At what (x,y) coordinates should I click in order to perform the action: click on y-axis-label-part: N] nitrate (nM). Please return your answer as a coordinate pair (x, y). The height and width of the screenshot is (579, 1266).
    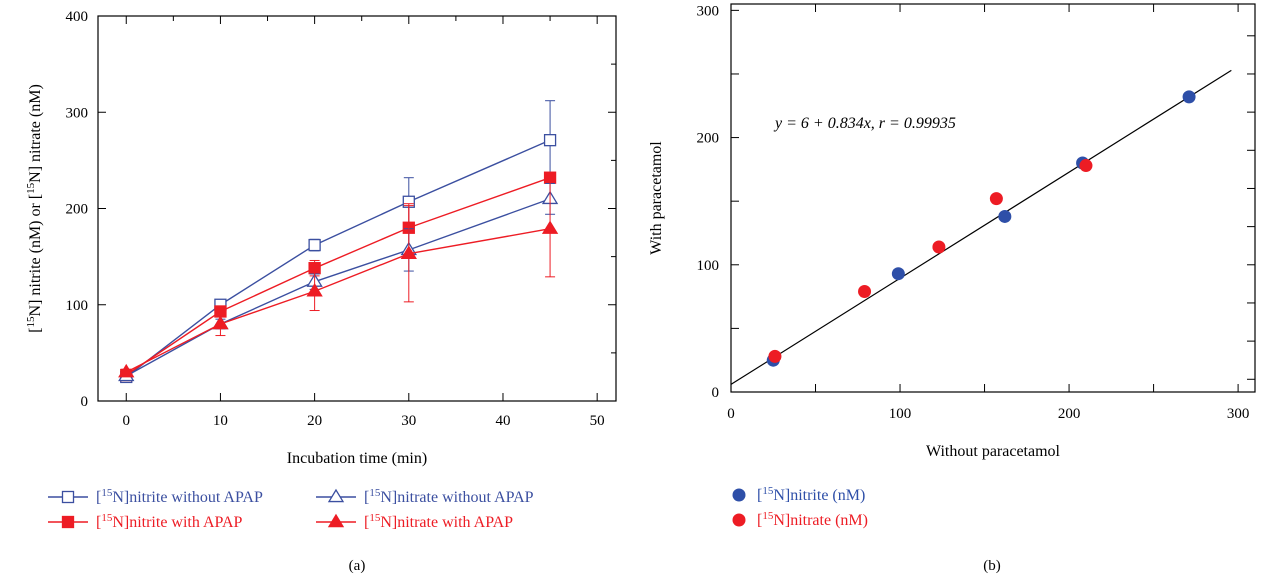
    Looking at the image, I should click on (35, 133).